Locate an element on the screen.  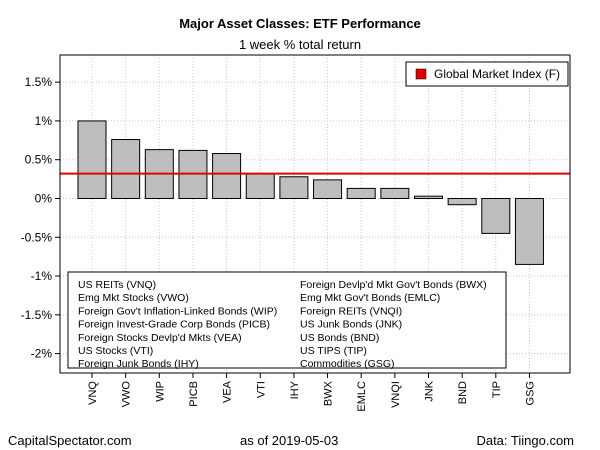
y-tick-label: 1.5% is located at coordinates (39, 82).